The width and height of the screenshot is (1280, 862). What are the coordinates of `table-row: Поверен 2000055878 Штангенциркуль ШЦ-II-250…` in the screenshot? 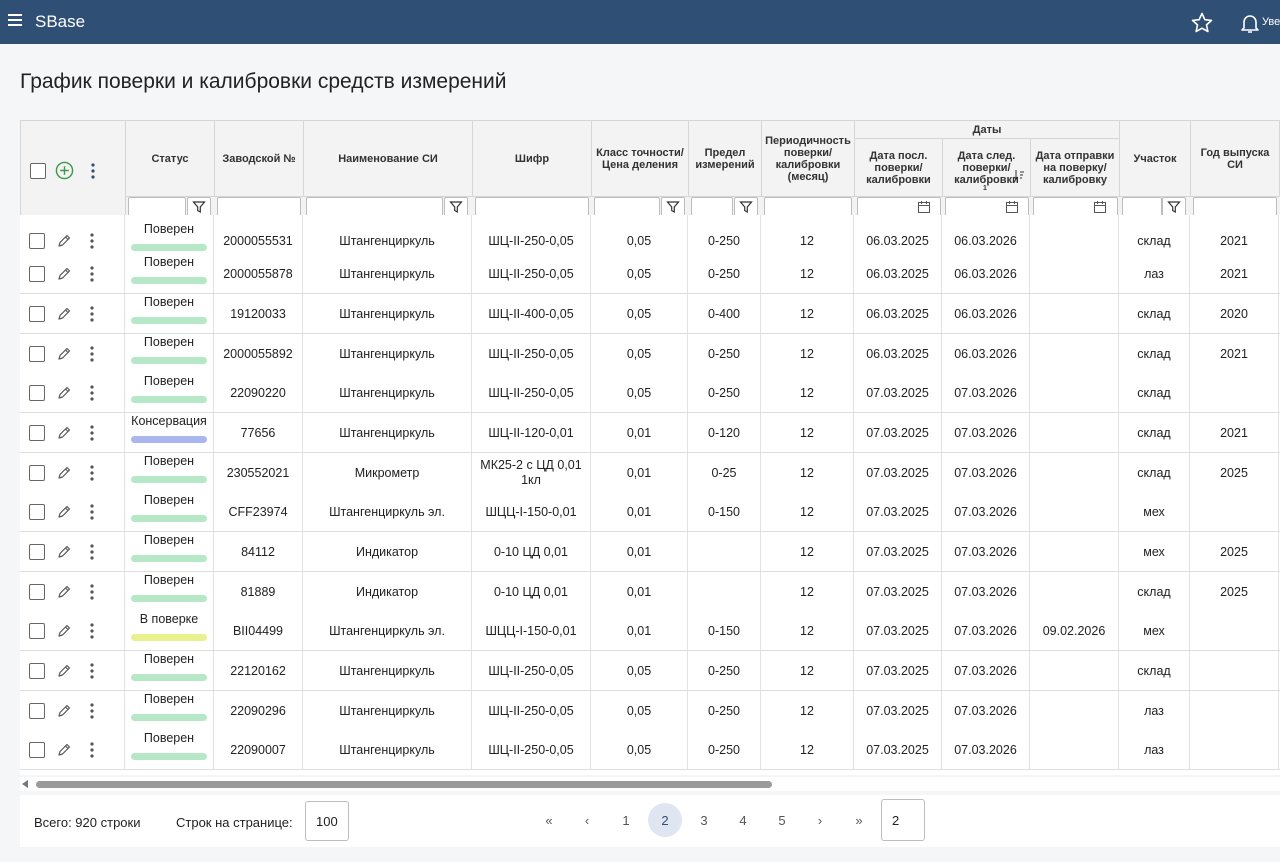 It's located at (650, 274).